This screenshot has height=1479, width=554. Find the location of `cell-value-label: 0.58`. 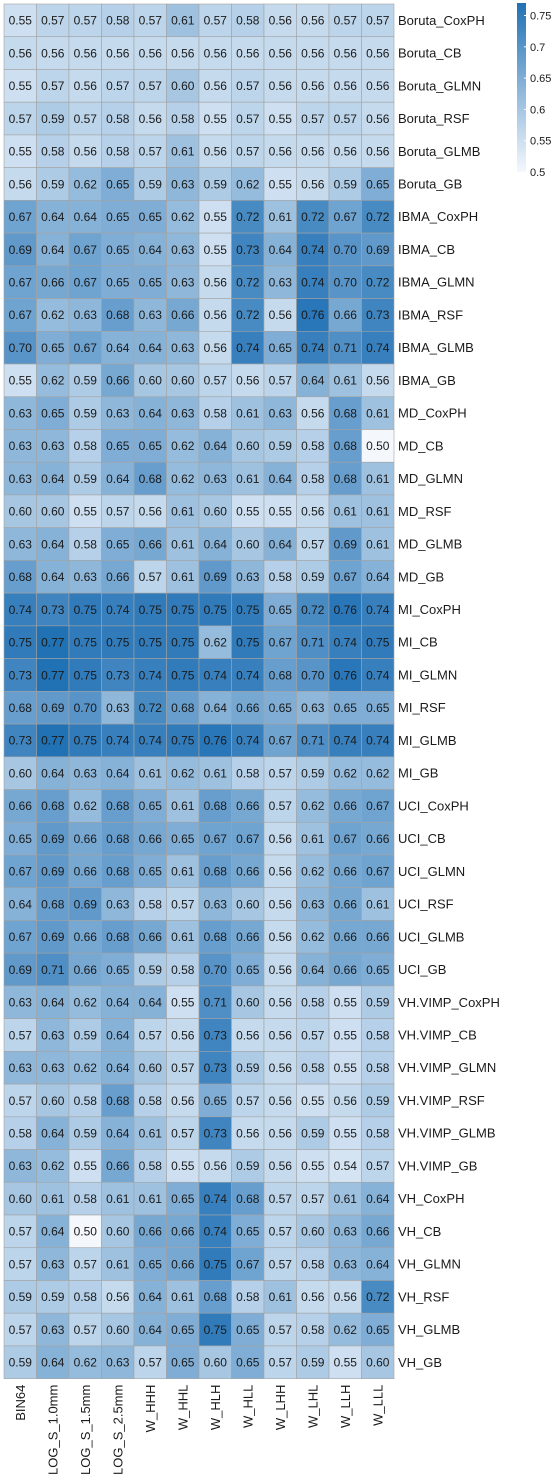

cell-value-label: 0.58 is located at coordinates (313, 1068).